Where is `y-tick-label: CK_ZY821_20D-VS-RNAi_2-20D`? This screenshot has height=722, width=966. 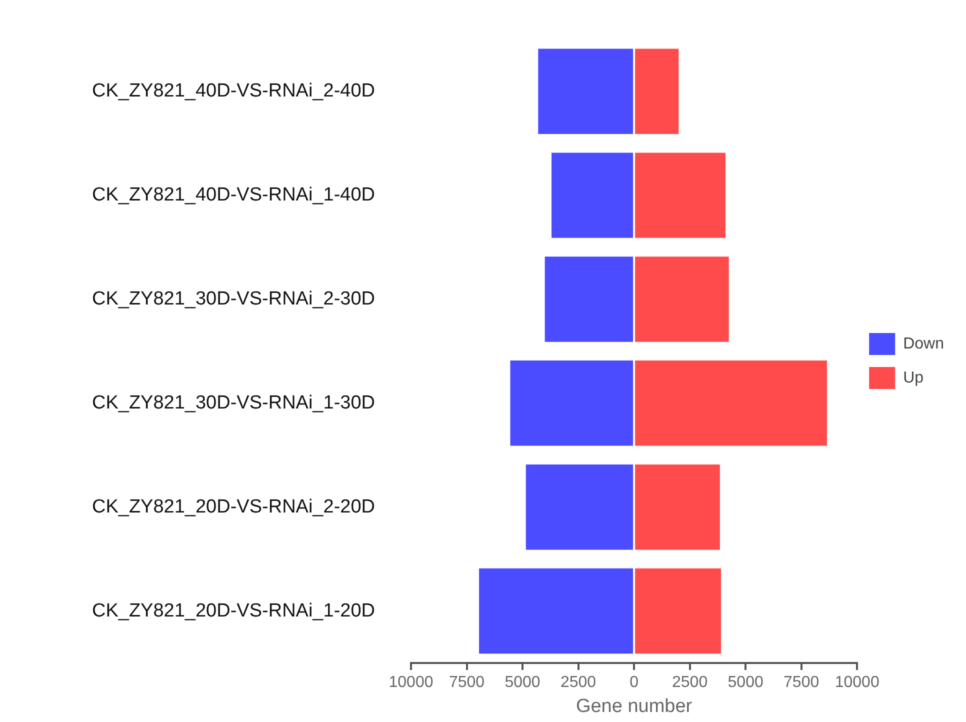
y-tick-label: CK_ZY821_20D-VS-RNAi_2-20D is located at coordinates (233, 507).